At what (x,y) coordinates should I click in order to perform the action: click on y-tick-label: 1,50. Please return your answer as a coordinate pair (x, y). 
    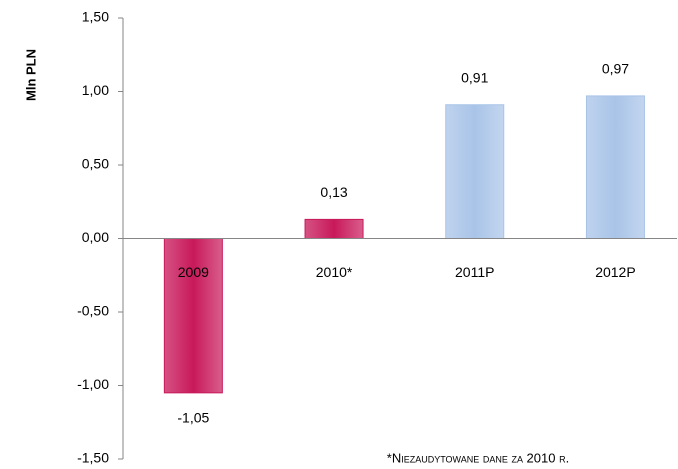
    Looking at the image, I should click on (95, 17).